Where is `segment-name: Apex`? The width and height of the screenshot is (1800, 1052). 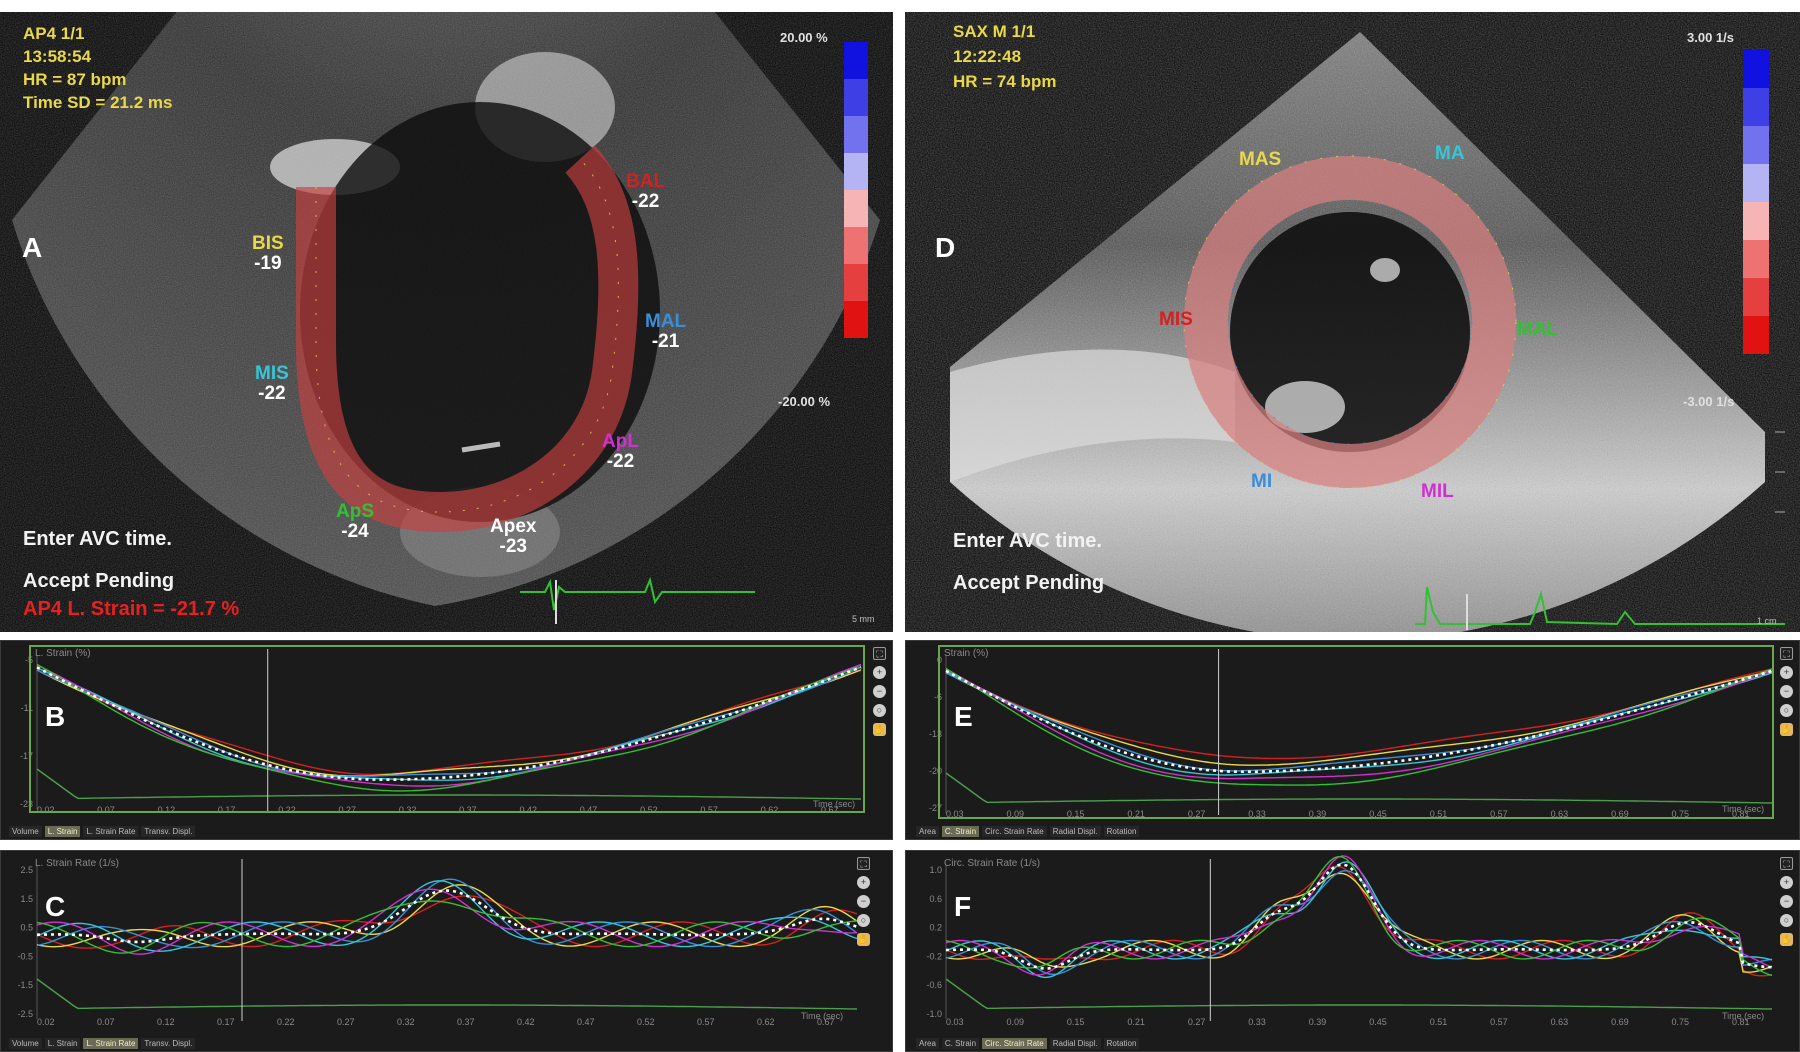 segment-name: Apex is located at coordinates (513, 526).